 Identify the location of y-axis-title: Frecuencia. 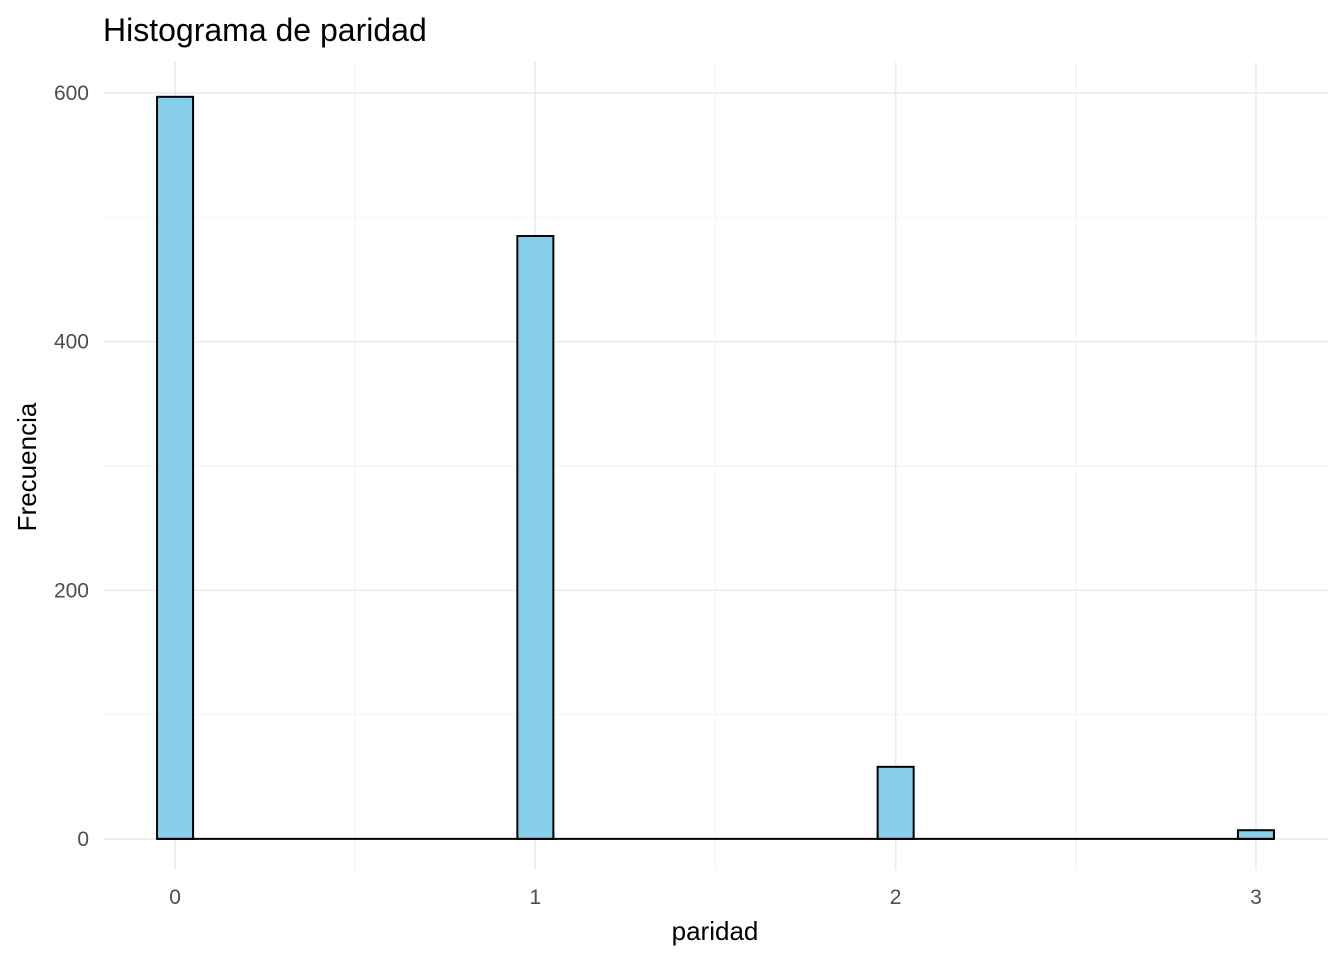
(27, 466).